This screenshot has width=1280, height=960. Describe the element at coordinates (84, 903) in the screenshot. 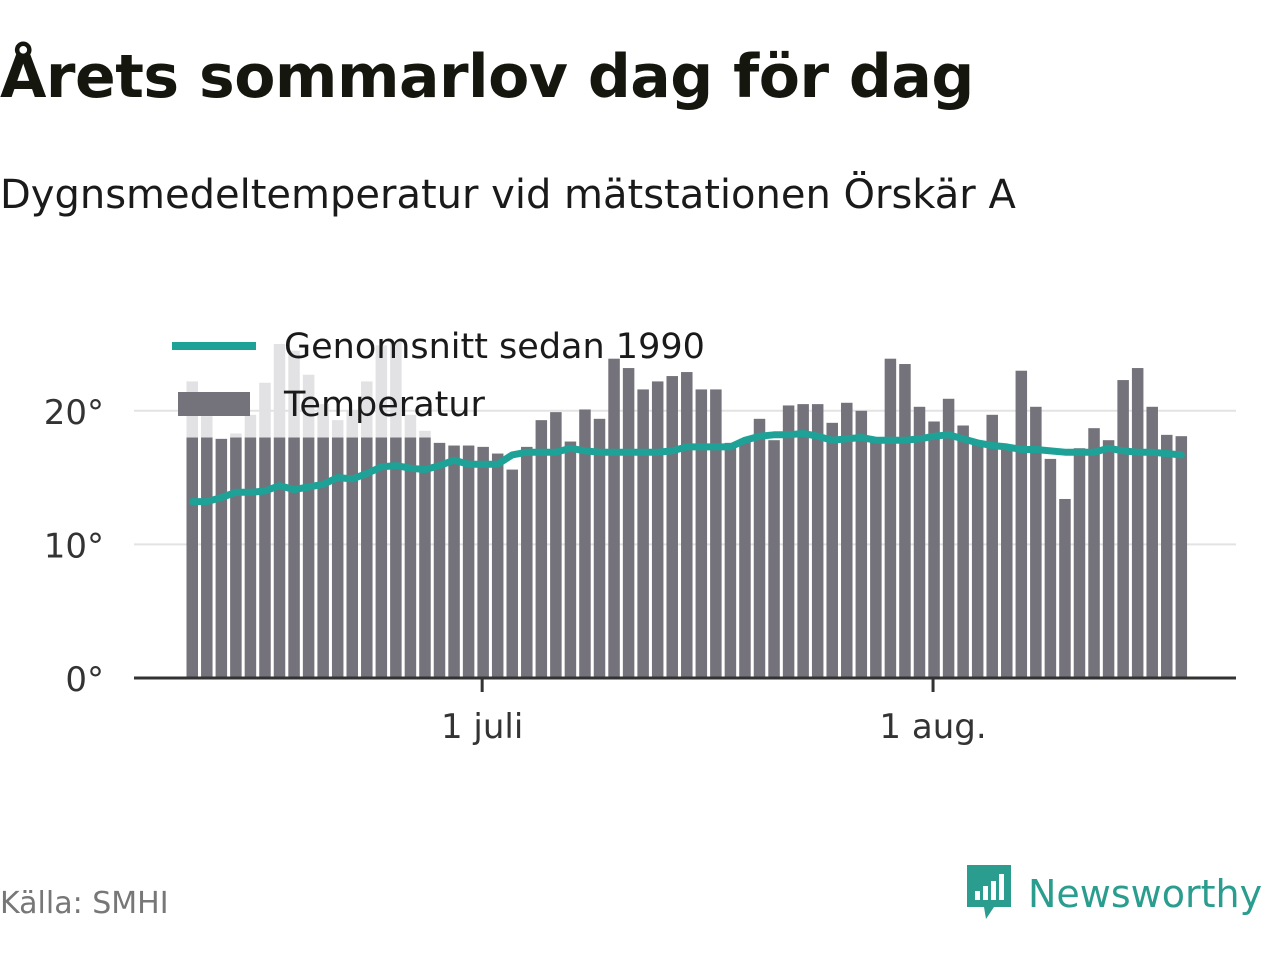

I see `source-note: Källa: SMHI` at that location.